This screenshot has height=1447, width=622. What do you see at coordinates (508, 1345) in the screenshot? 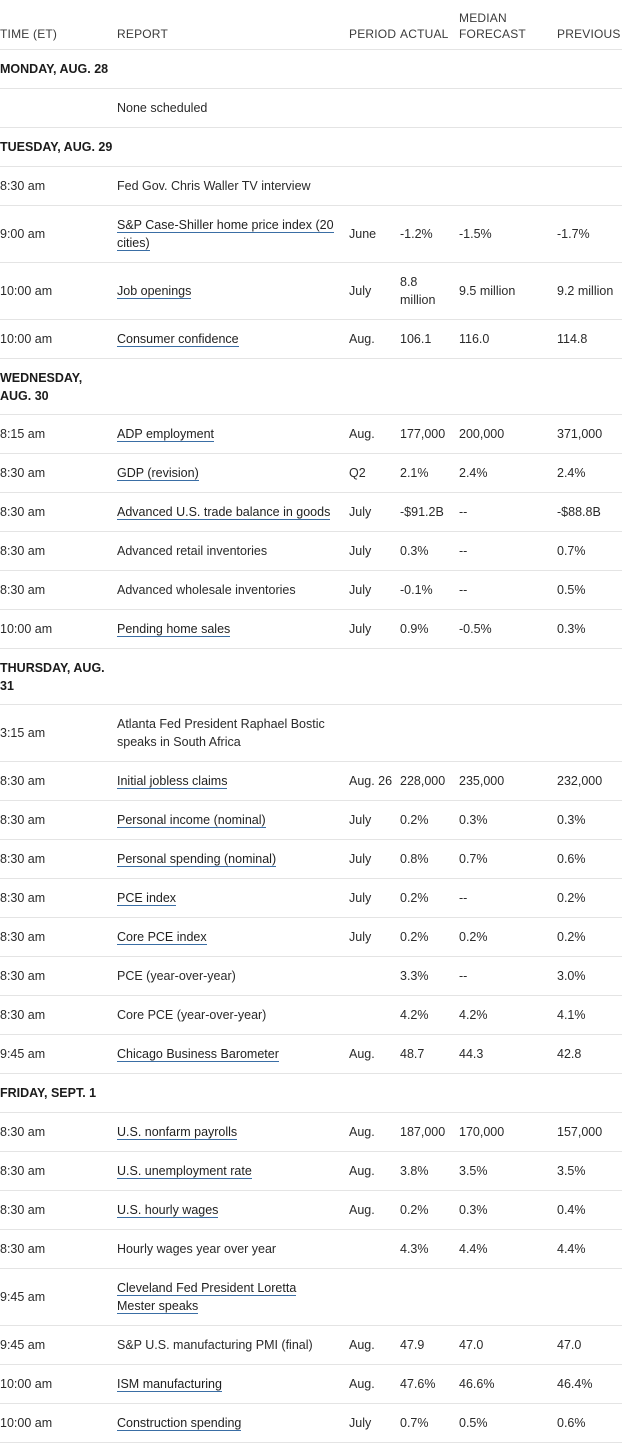
I see `forecast-cell: 47.0` at bounding box center [508, 1345].